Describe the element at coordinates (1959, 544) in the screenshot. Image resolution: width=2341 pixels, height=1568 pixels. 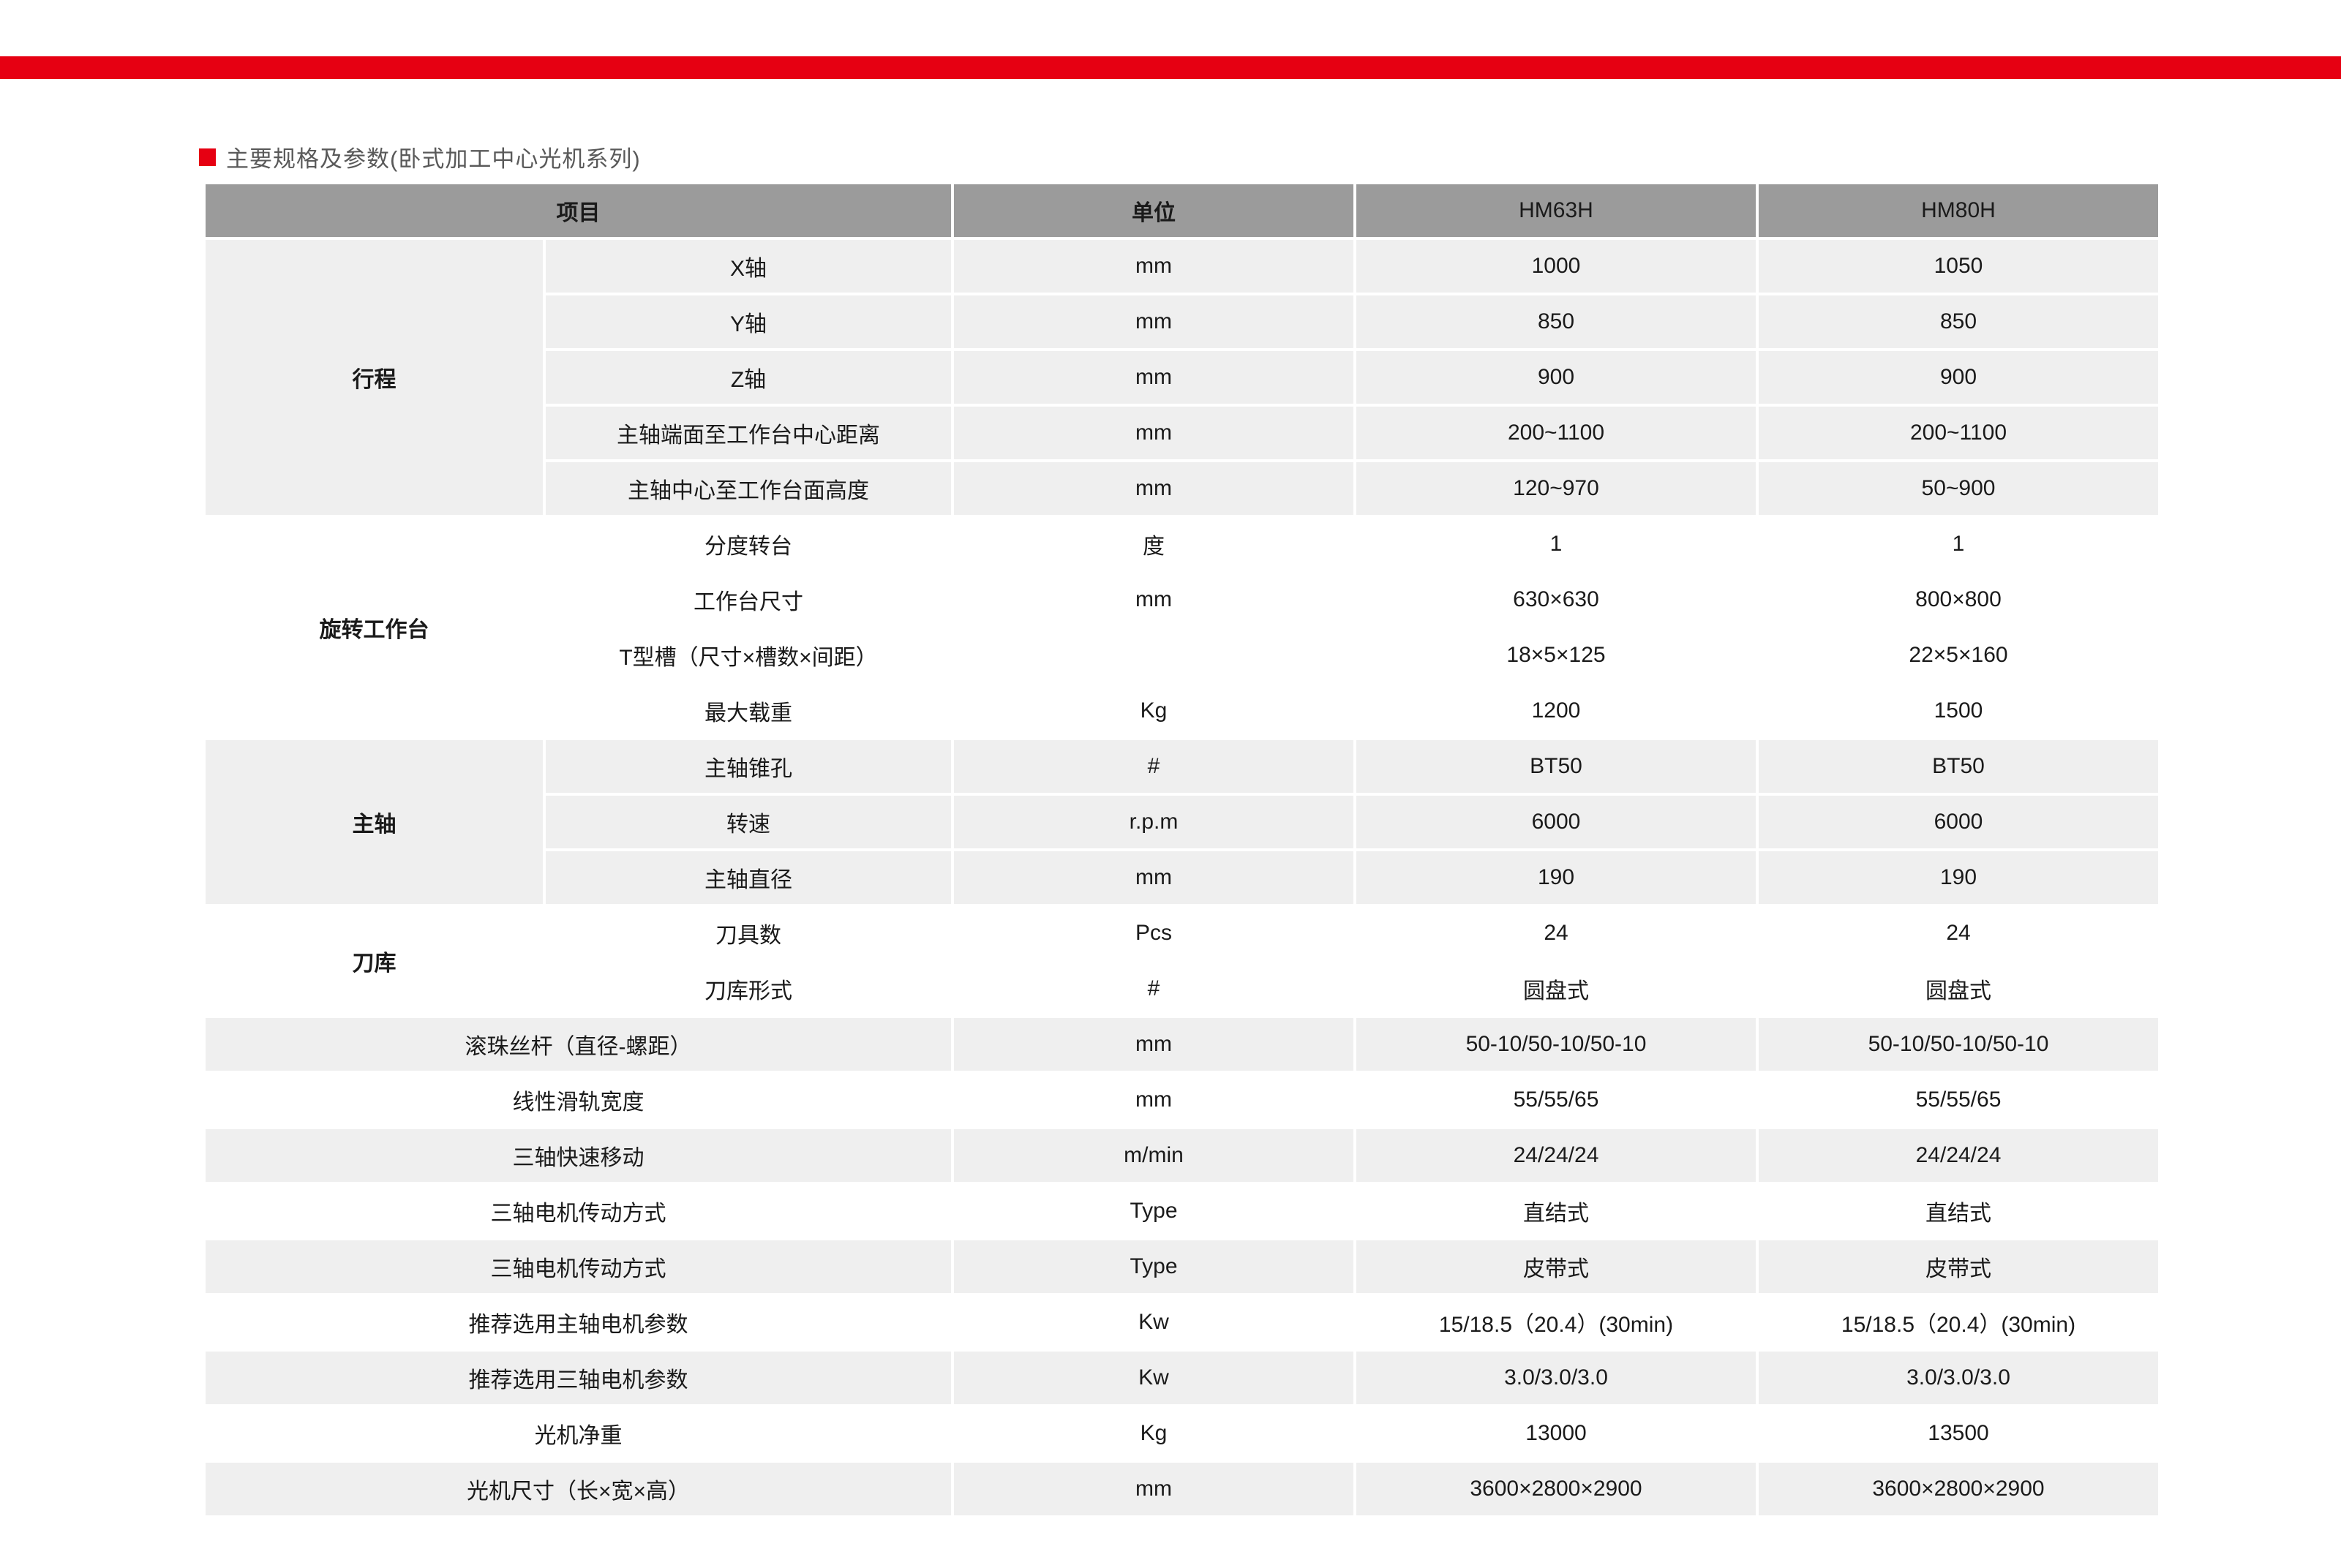
I see `value-cell-hm80h: 1` at that location.